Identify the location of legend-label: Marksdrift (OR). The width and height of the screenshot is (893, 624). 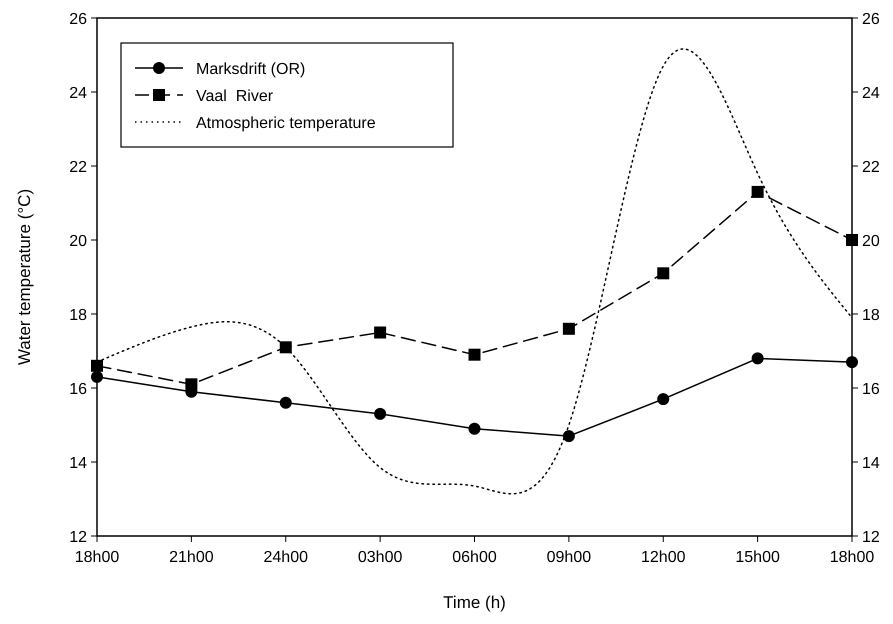
(251, 69).